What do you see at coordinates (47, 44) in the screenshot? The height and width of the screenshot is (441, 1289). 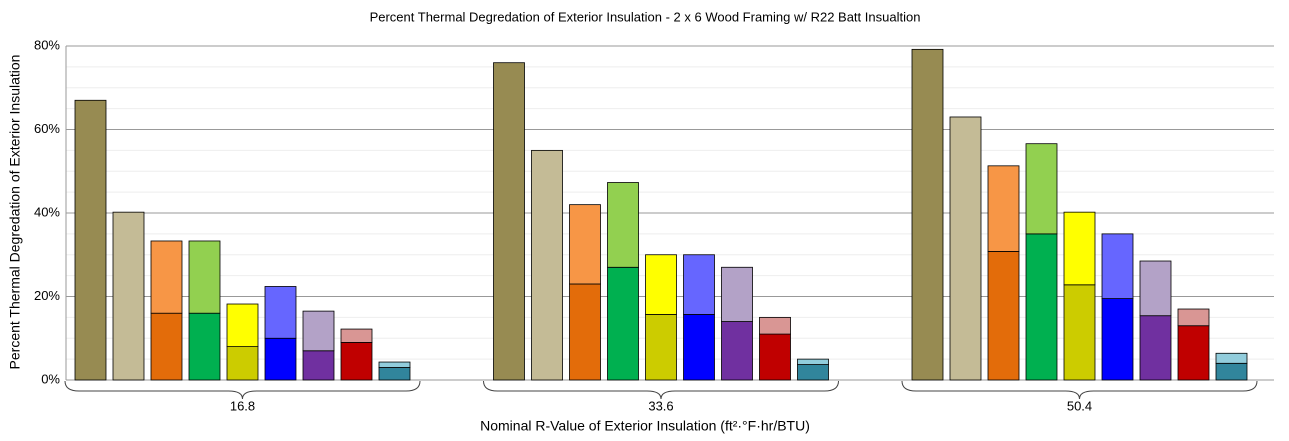 I see `y-tick-label: 80%` at bounding box center [47, 44].